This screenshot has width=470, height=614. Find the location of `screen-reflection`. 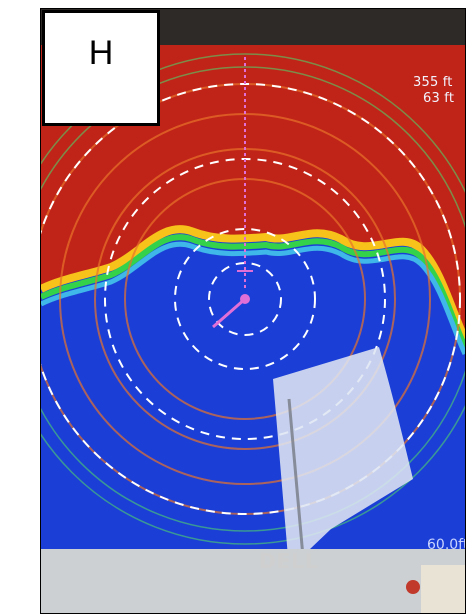

screen-reflection is located at coordinates (343, 448).